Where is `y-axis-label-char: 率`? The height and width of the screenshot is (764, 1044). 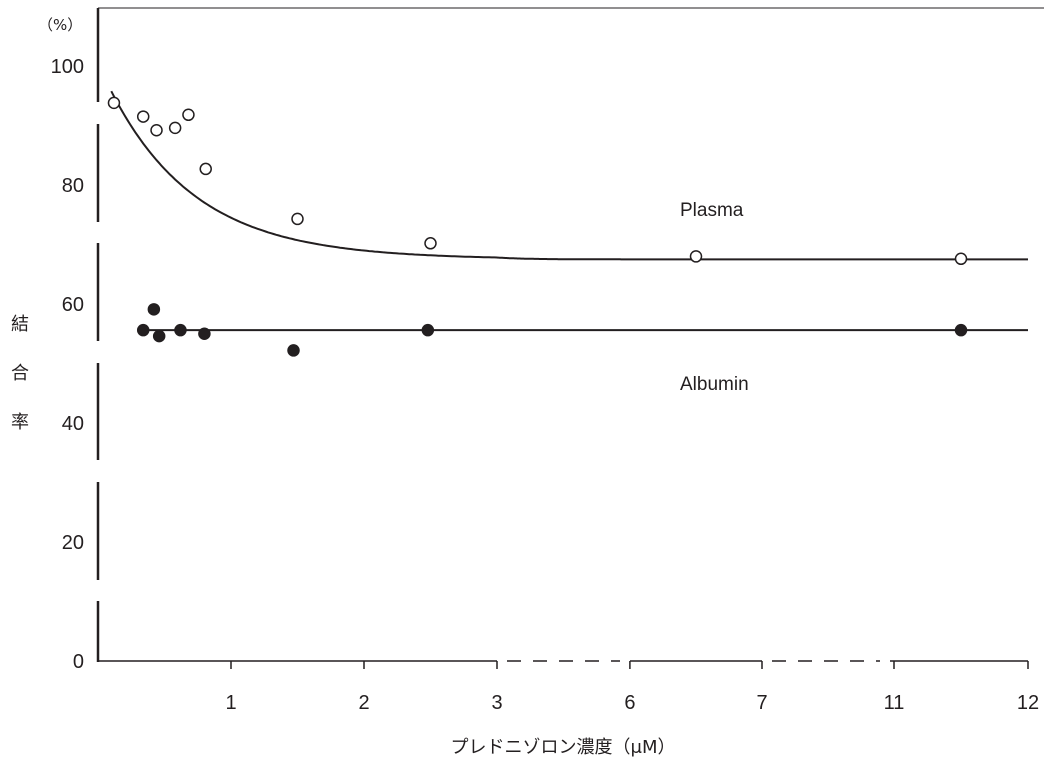
y-axis-label-char: 率 is located at coordinates (20, 422).